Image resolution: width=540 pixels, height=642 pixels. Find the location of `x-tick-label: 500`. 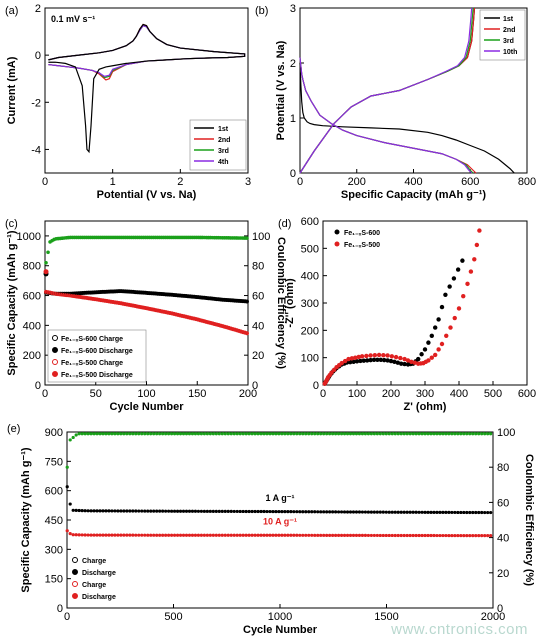

x-tick-label: 500 is located at coordinates (493, 394).